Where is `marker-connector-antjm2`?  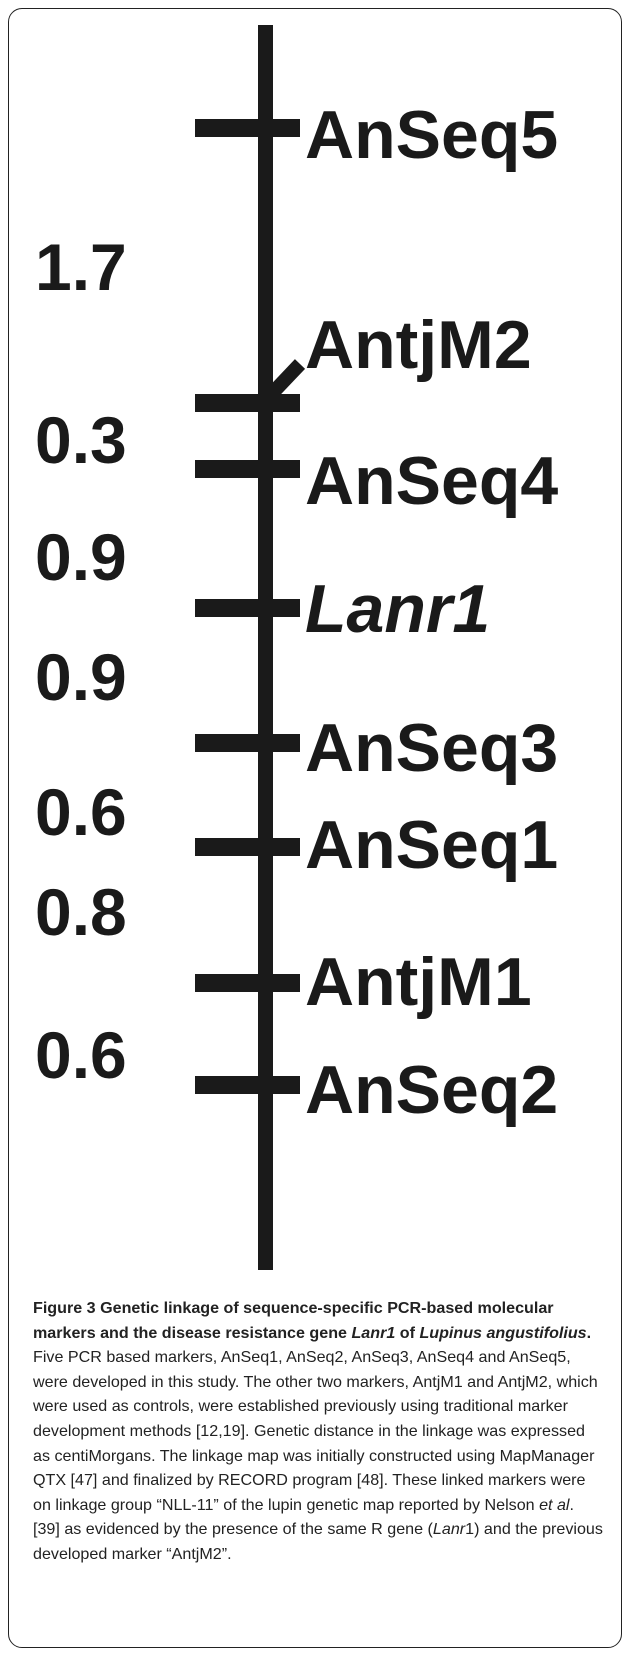 marker-connector-antjm2 is located at coordinates (281, 384).